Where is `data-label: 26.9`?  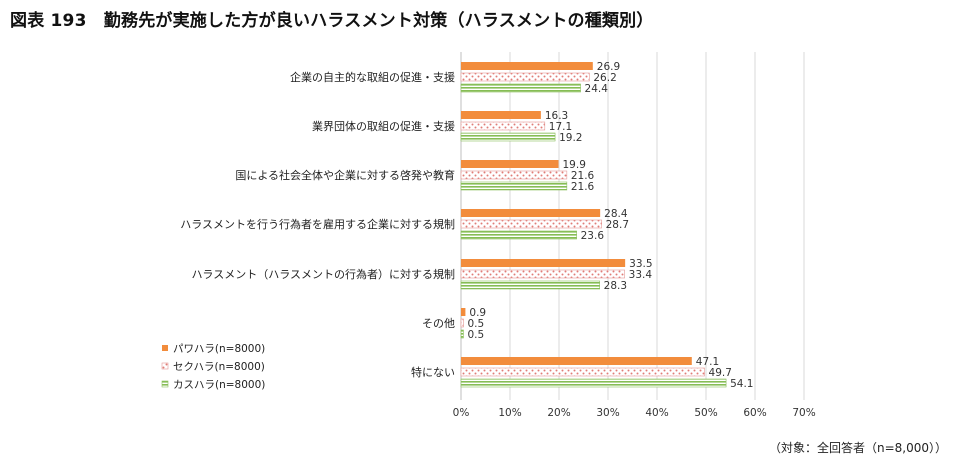 data-label: 26.9 is located at coordinates (608, 67).